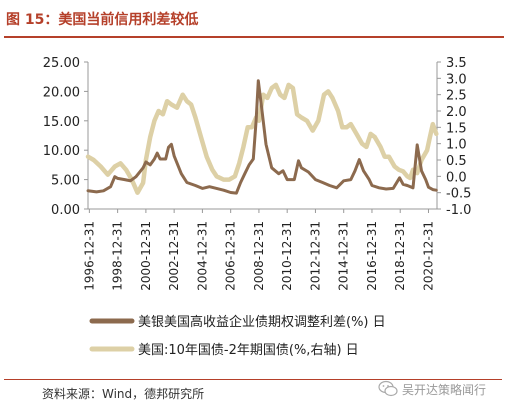  Describe the element at coordinates (444, 390) in the screenshot. I see `watermark-label: 吴开达策略闻行` at that location.